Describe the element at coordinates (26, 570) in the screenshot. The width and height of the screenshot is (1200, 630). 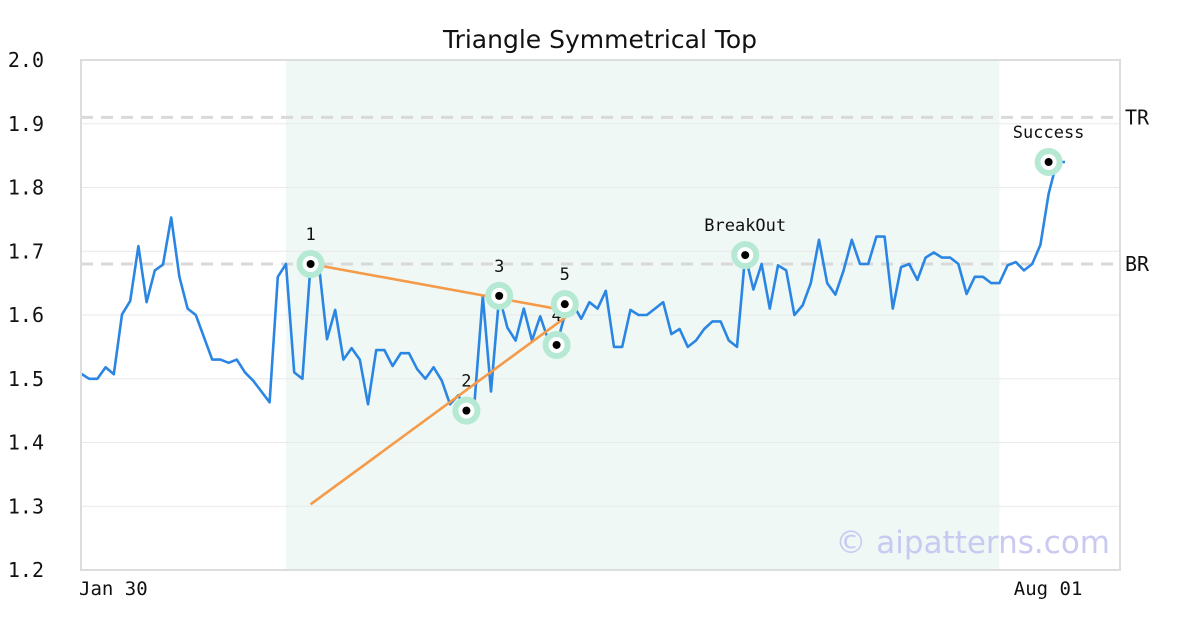
I see `y-tick-label: 1.2` at that location.